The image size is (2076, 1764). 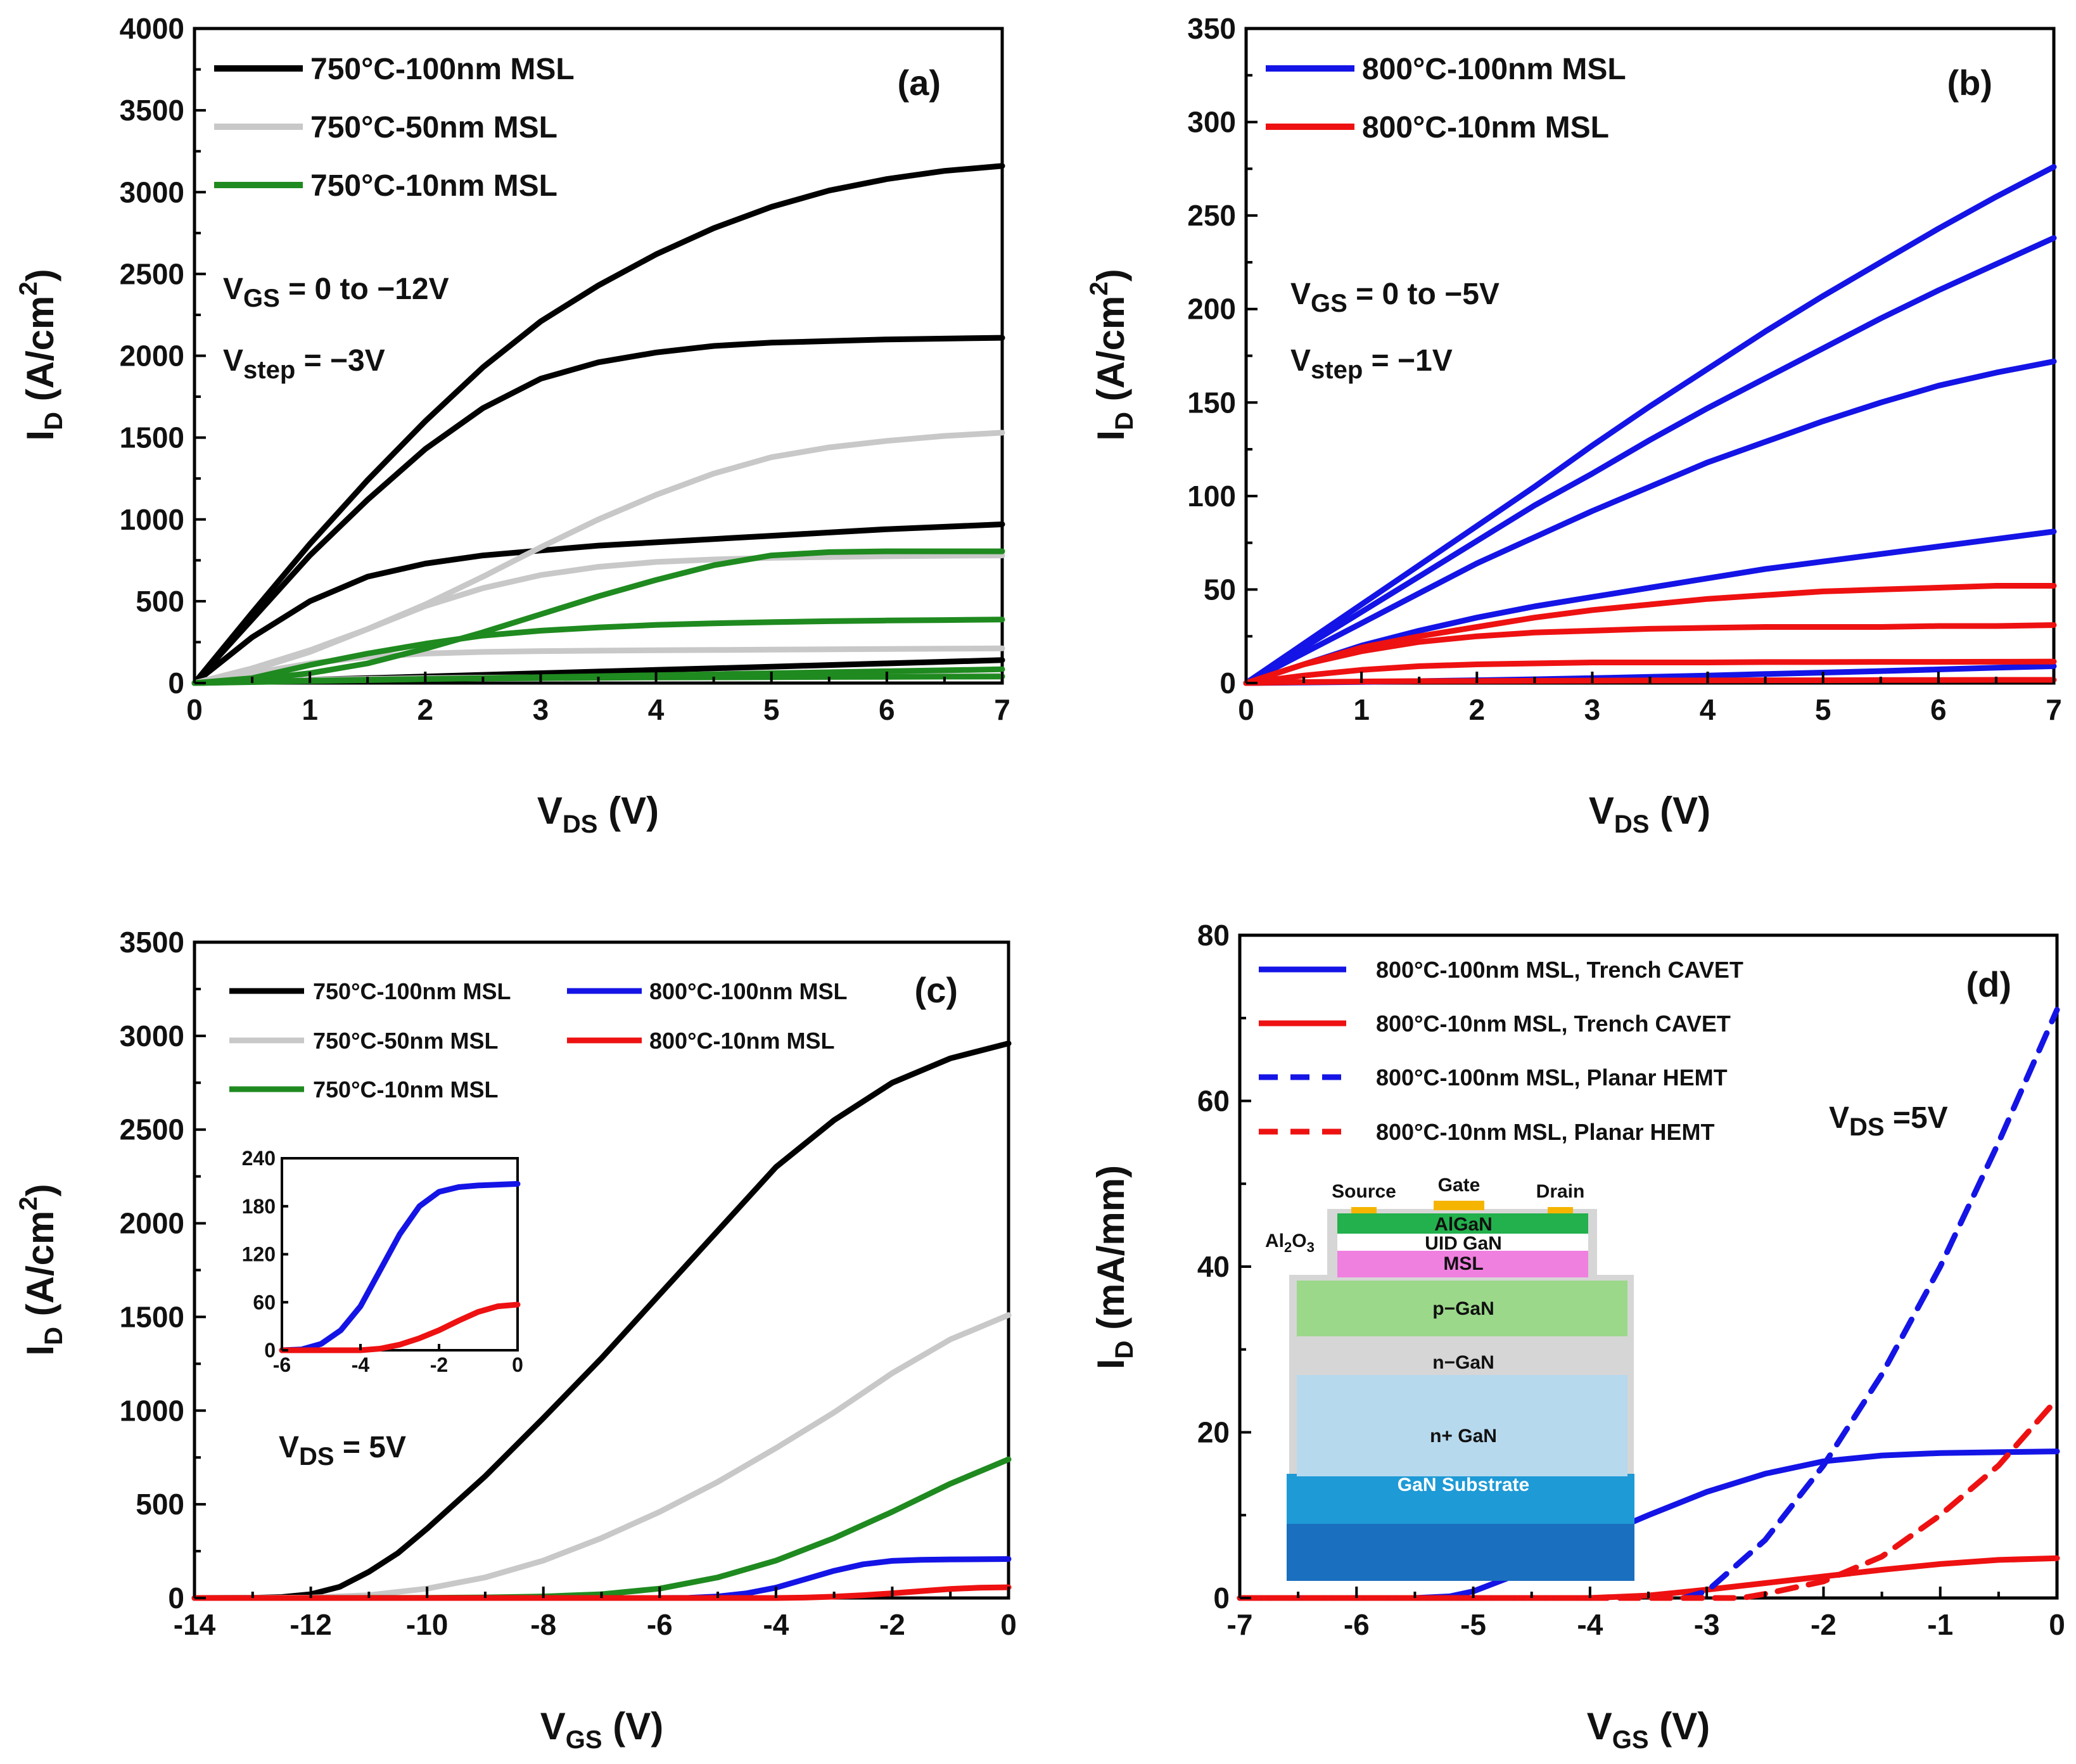 What do you see at coordinates (176, 683) in the screenshot?
I see `panel-a-y-tick-label-0: 0` at bounding box center [176, 683].